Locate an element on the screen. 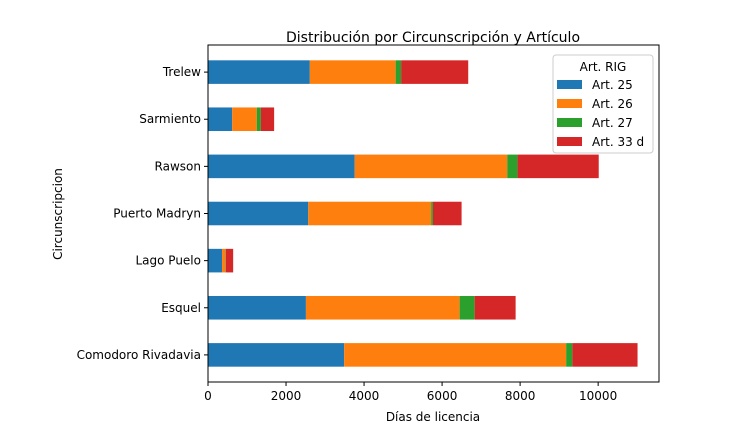 This screenshot has height=432, width=740. y-tick-label: Comodoro Rivadavia is located at coordinates (139, 355).